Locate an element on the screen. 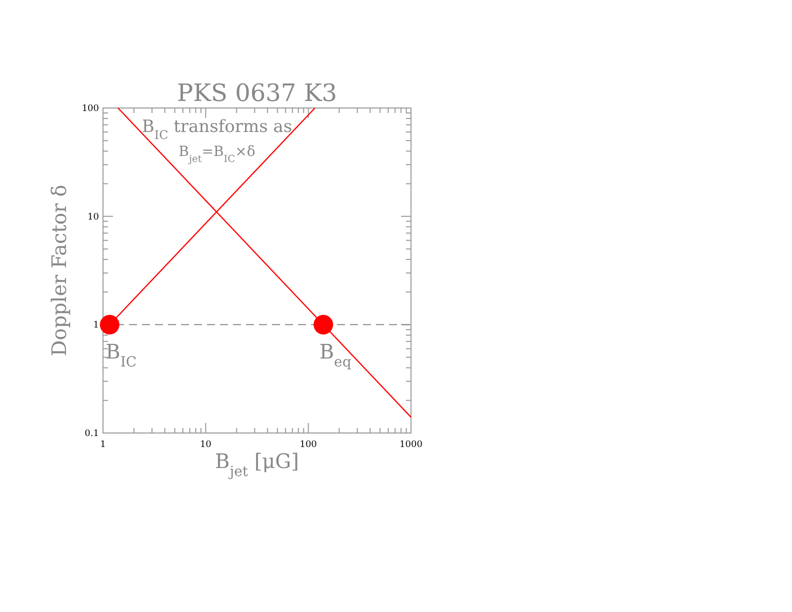 The height and width of the screenshot is (612, 792). annotation: B$_{jet}$=B$_{IC}$×δ is located at coordinates (217, 154).